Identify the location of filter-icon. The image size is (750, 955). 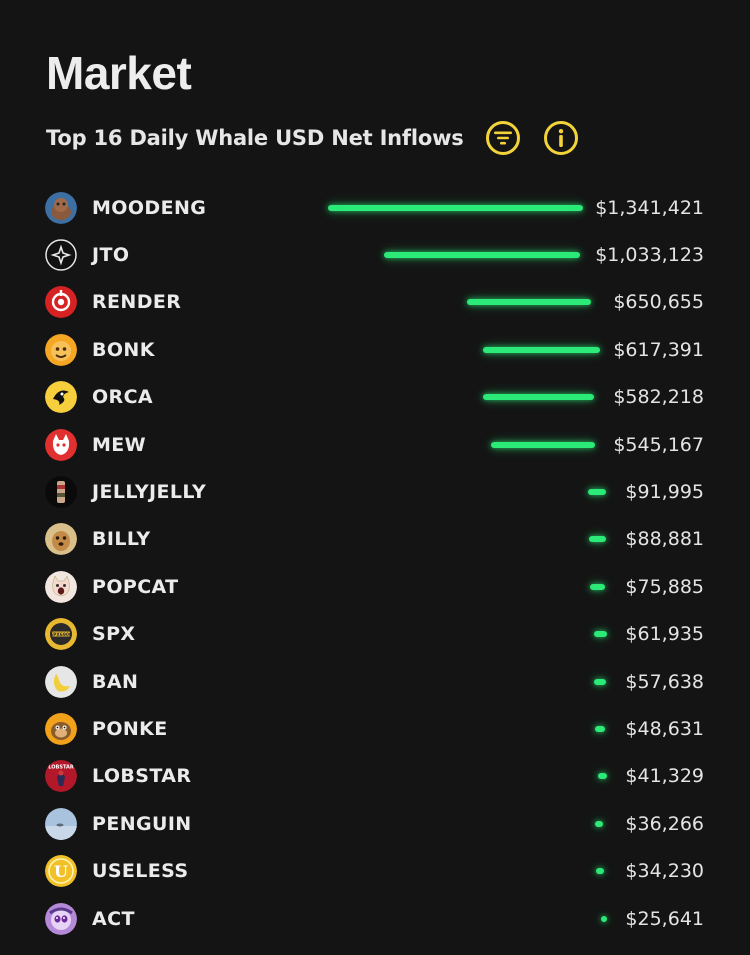
(502, 138).